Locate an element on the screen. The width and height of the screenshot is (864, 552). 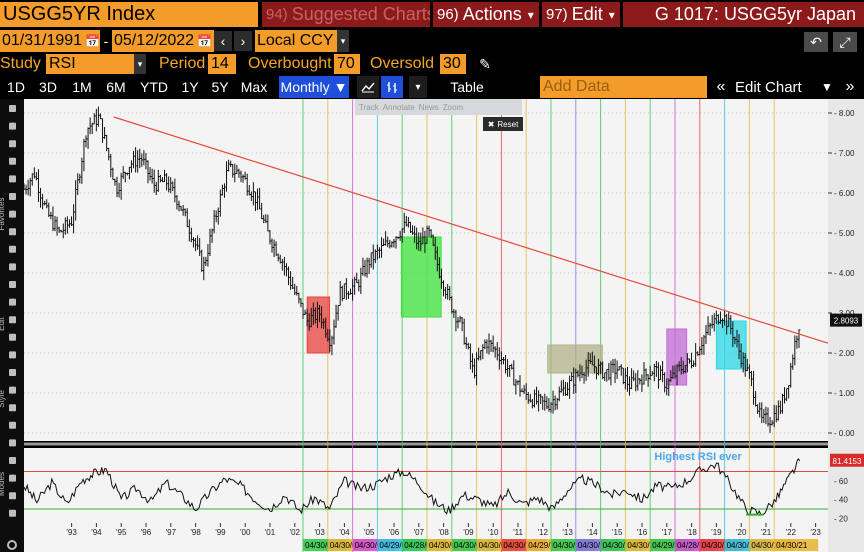
toolbar-cursor-icon is located at coordinates (12, 355).